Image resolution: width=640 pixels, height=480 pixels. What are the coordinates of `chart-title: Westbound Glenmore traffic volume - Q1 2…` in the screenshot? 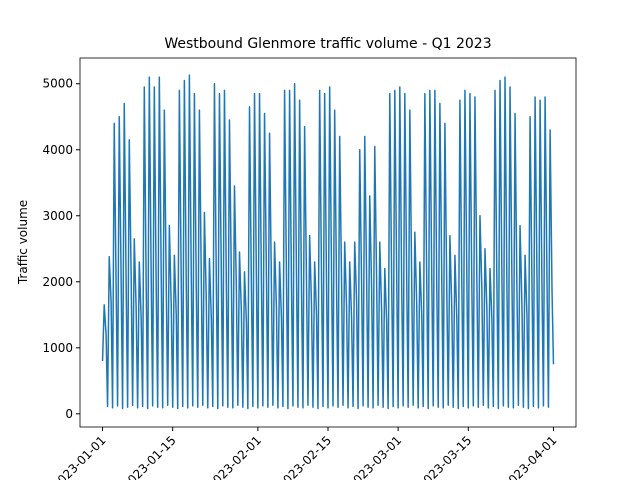 It's located at (327, 44).